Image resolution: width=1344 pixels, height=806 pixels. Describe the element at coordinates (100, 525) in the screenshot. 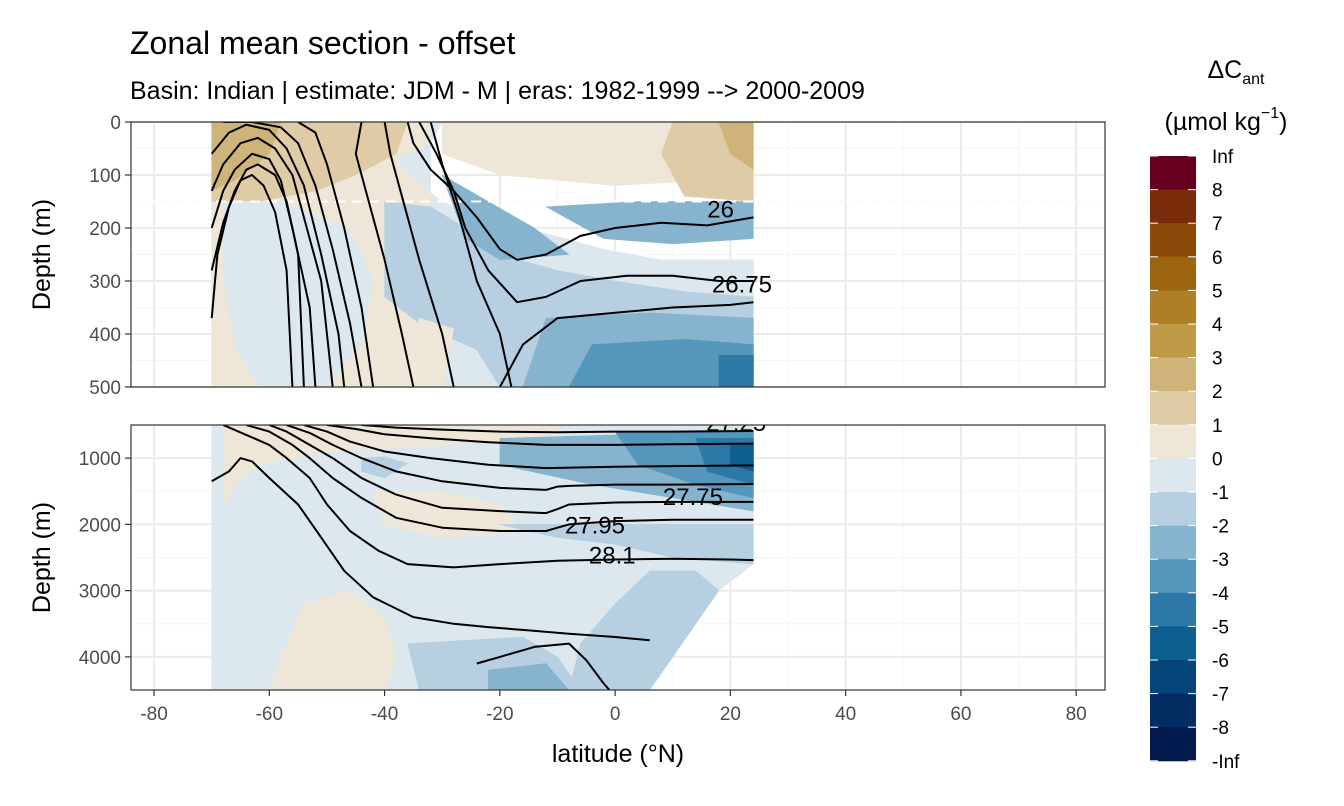

I see `y-tick-label: 2000` at that location.